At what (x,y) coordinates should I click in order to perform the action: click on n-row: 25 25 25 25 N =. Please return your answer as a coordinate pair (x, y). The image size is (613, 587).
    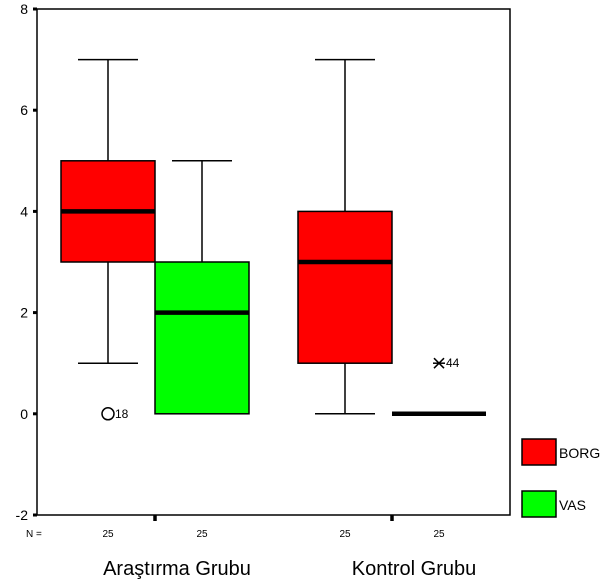
    Looking at the image, I should click on (235, 527).